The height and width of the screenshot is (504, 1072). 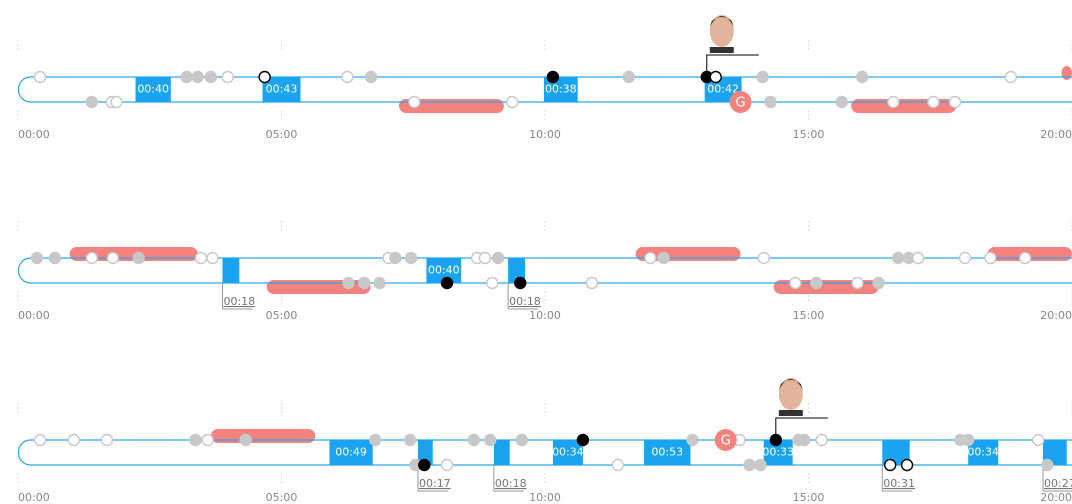 I want to click on face-hair, so click(x=721, y=21).